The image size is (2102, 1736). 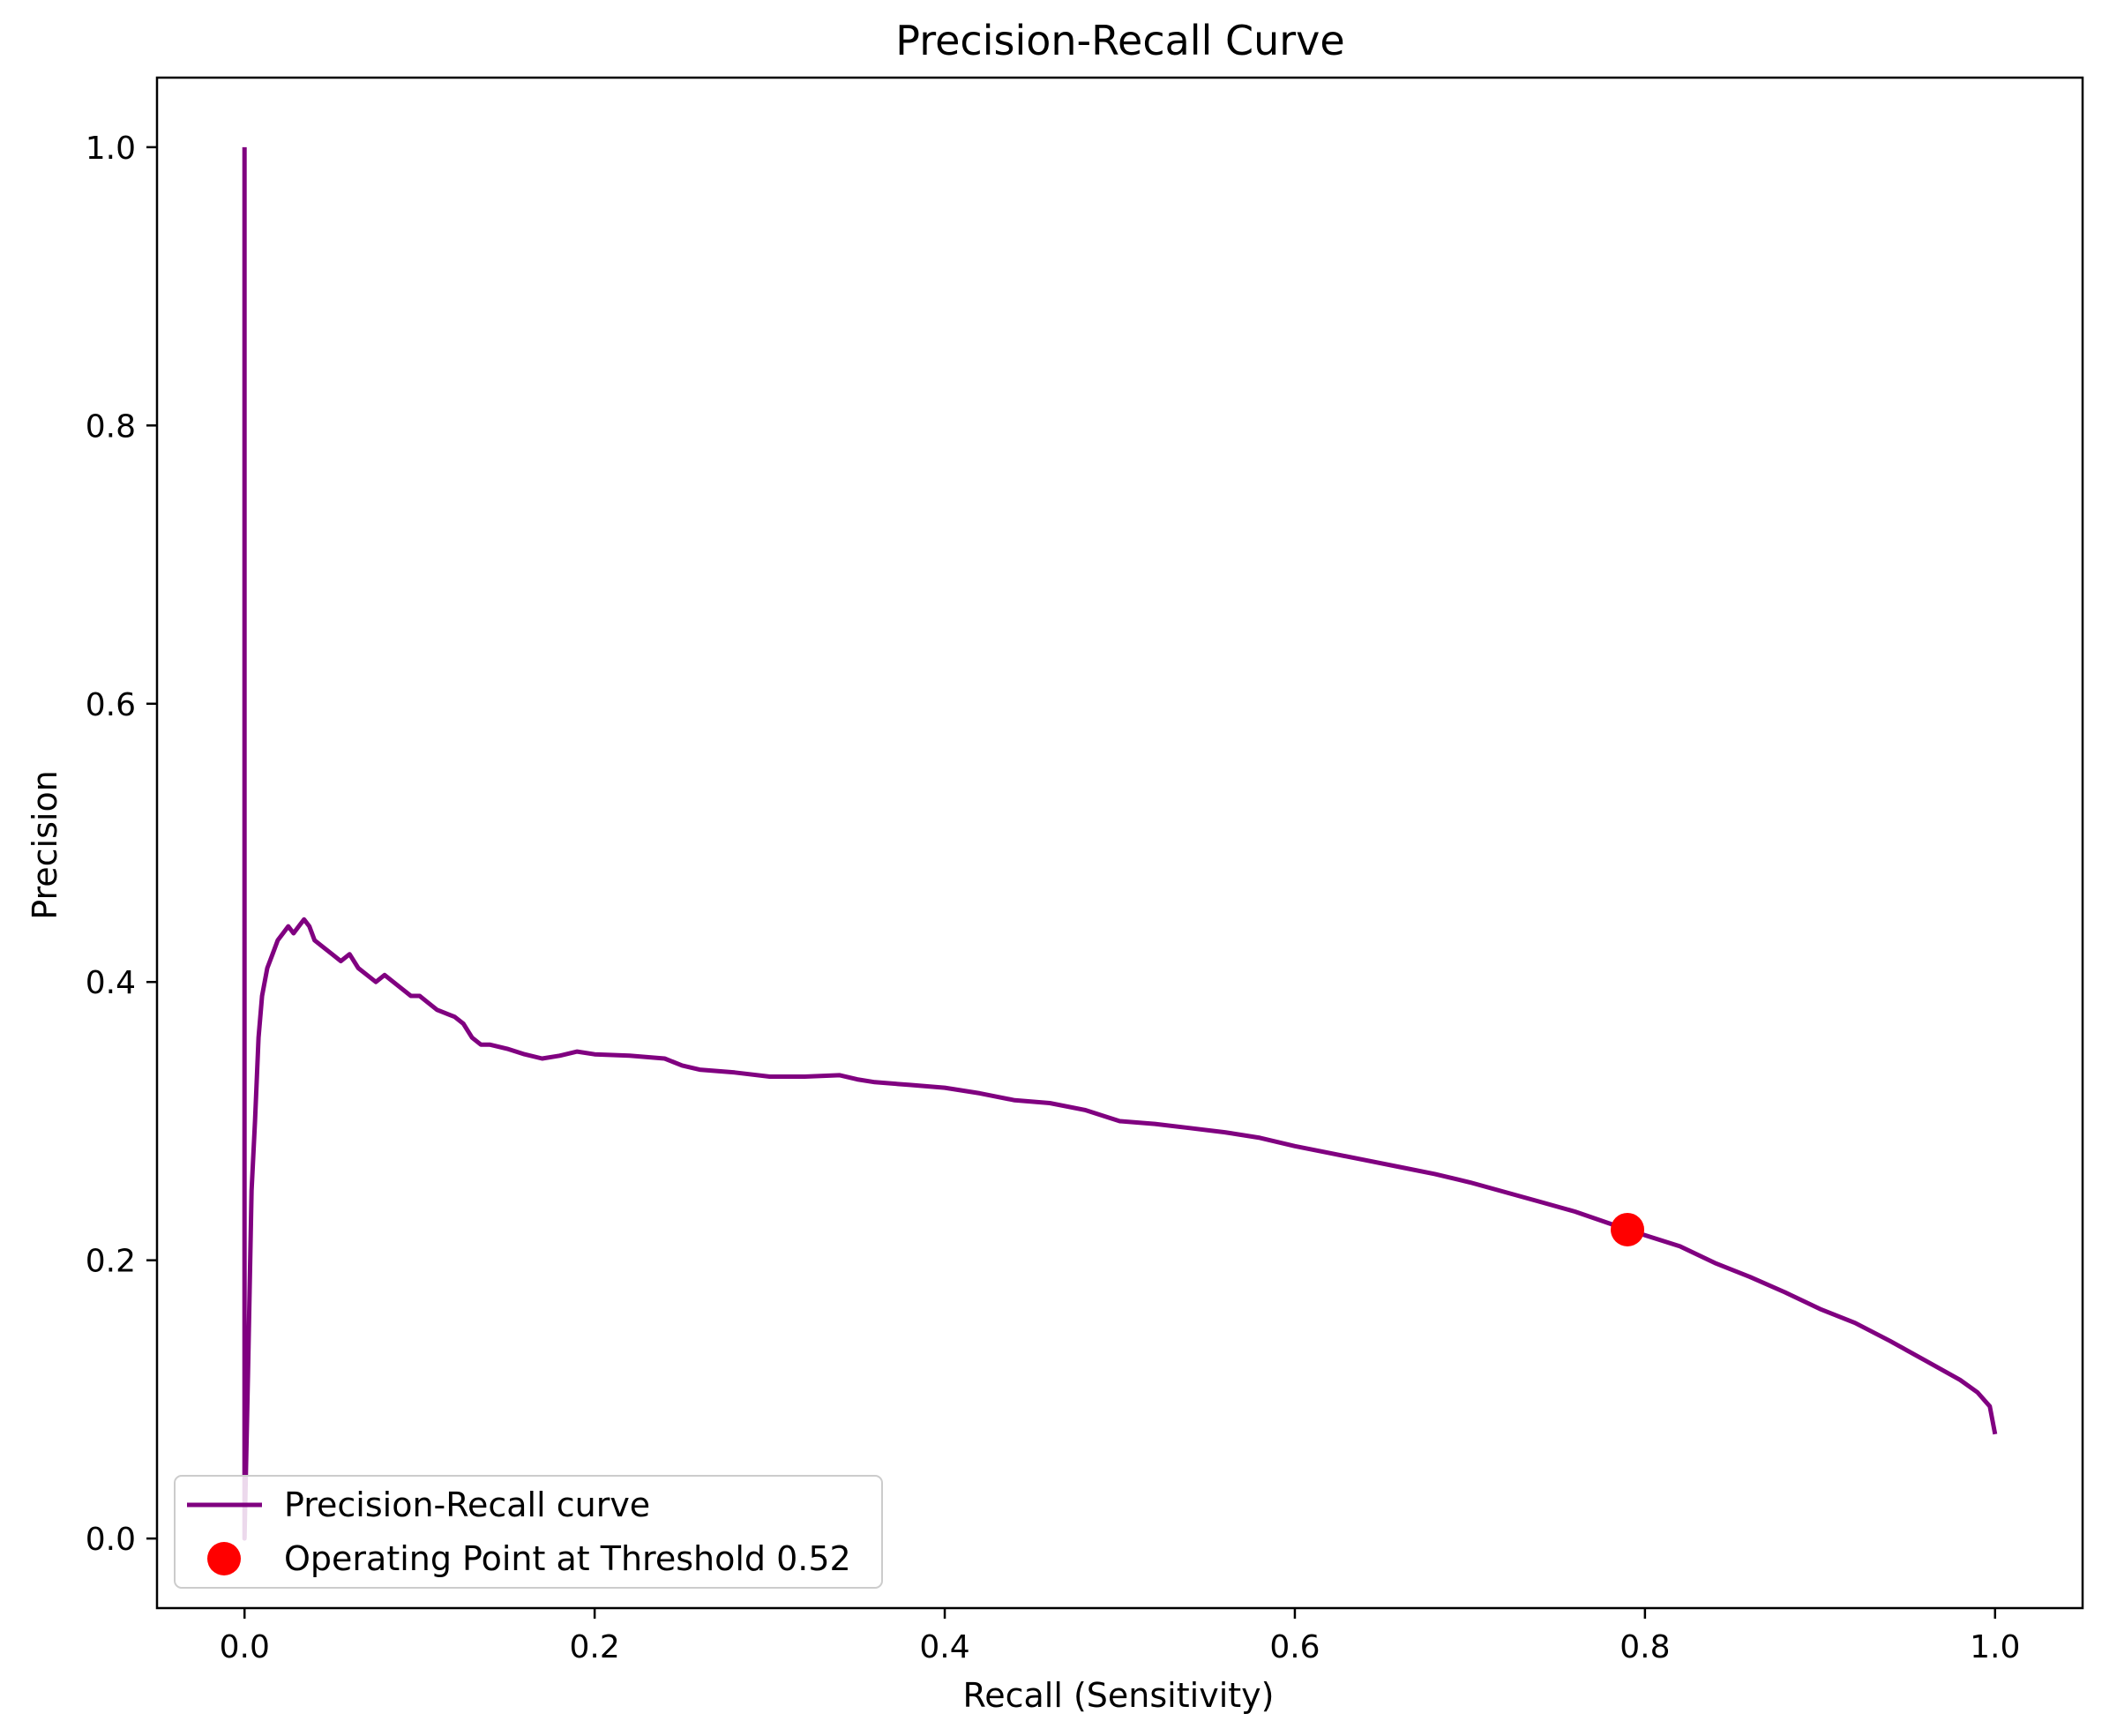 I want to click on x-tick-label: 0.8, so click(x=1645, y=1647).